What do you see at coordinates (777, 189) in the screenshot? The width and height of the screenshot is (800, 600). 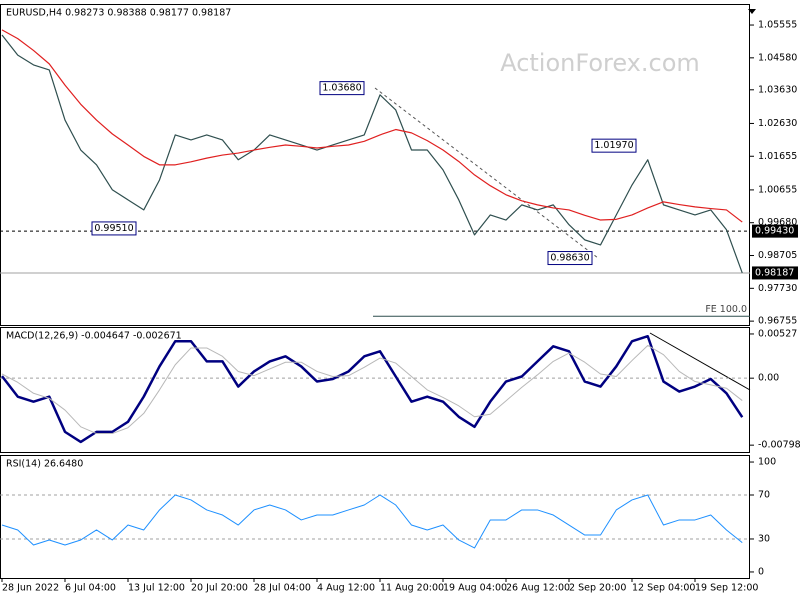 I see `y-tick-label: 1.00655` at bounding box center [777, 189].